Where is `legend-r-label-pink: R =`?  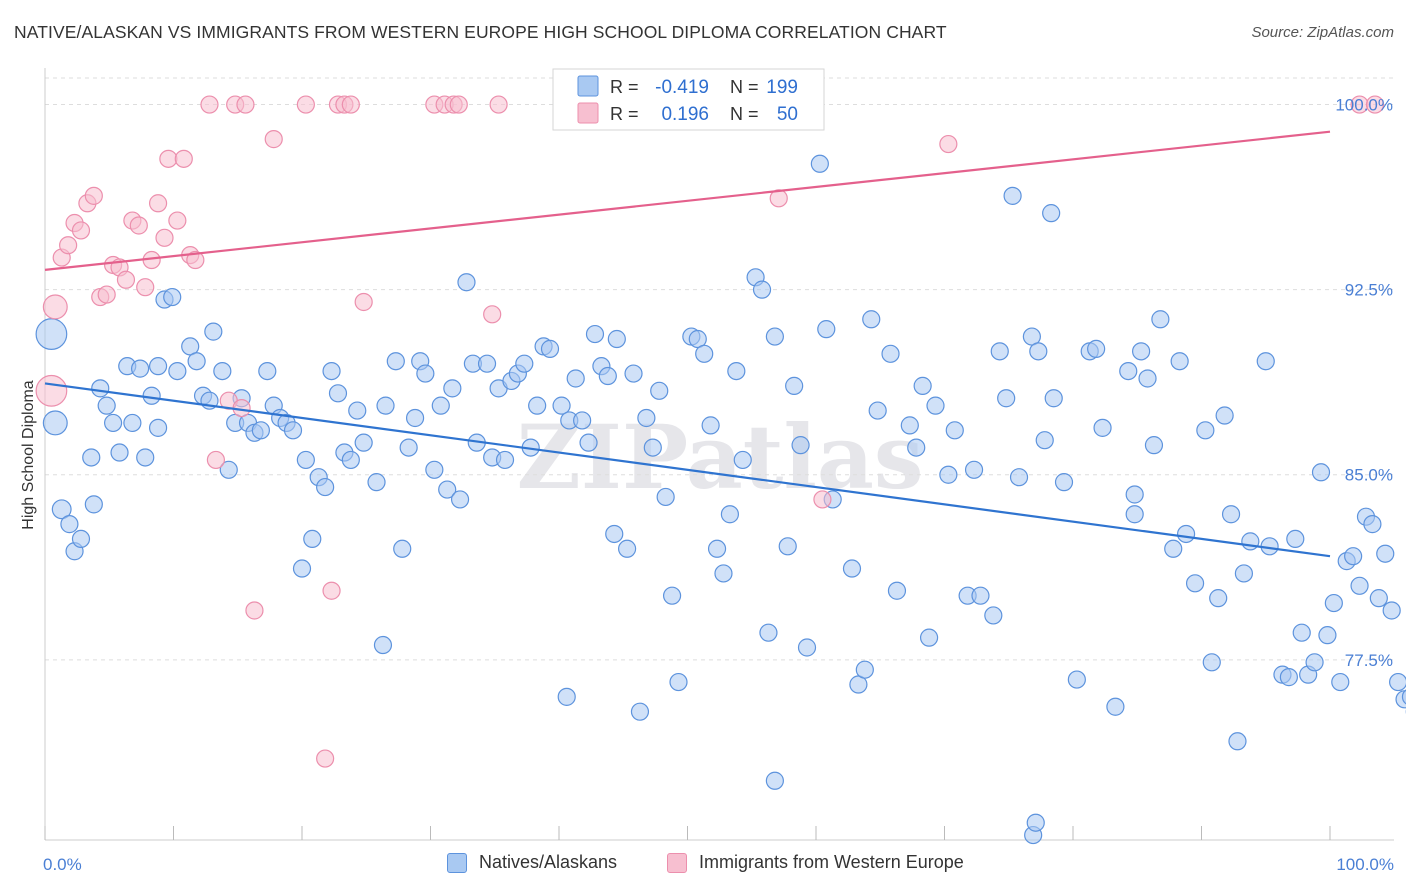
legend-r-label-pink: R = is located at coordinates (624, 114).